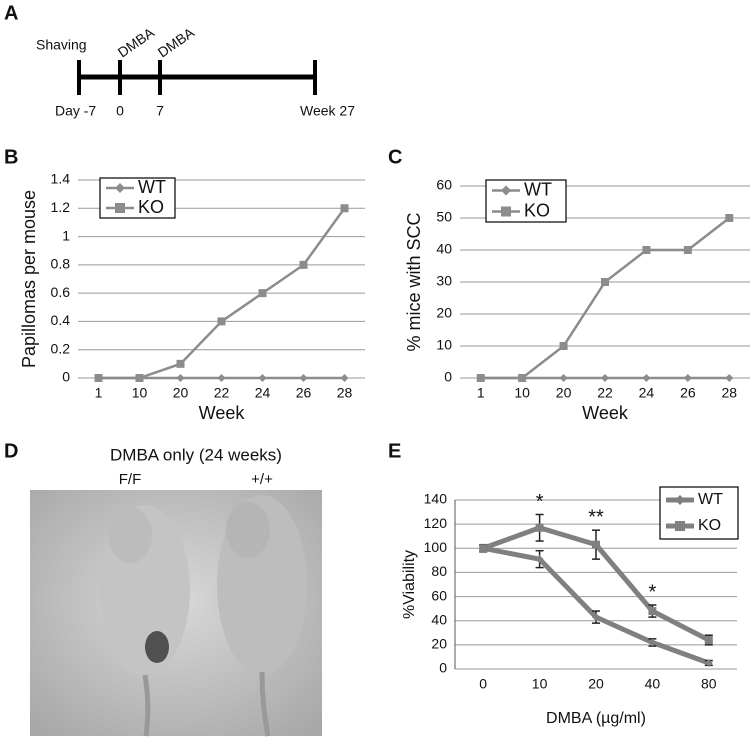 The image size is (752, 744). I want to click on y-tick-label: 10, so click(444, 345).